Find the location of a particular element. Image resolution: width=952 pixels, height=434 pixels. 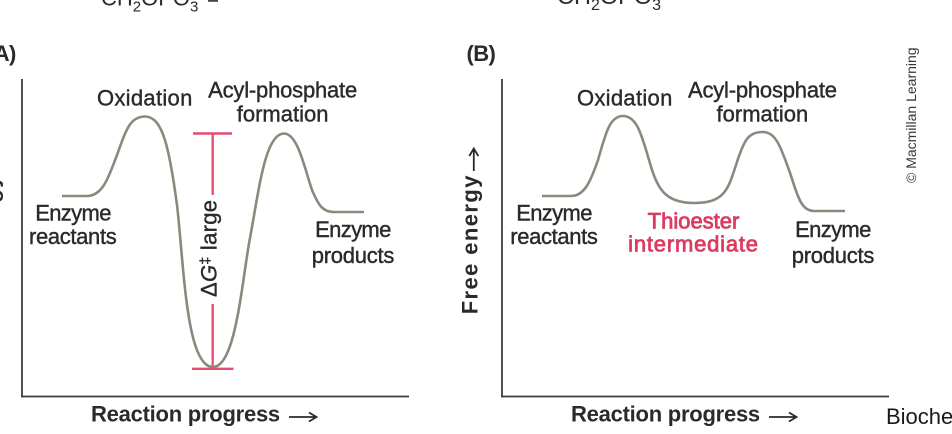

svg-text: (B) is located at coordinates (481, 53).